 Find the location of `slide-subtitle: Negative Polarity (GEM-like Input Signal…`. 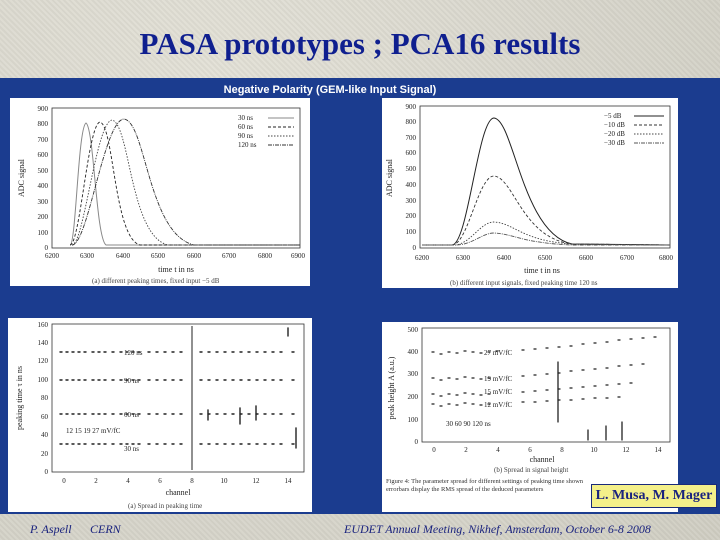

slide-subtitle: Negative Polarity (GEM-like Input Signal… is located at coordinates (330, 90).